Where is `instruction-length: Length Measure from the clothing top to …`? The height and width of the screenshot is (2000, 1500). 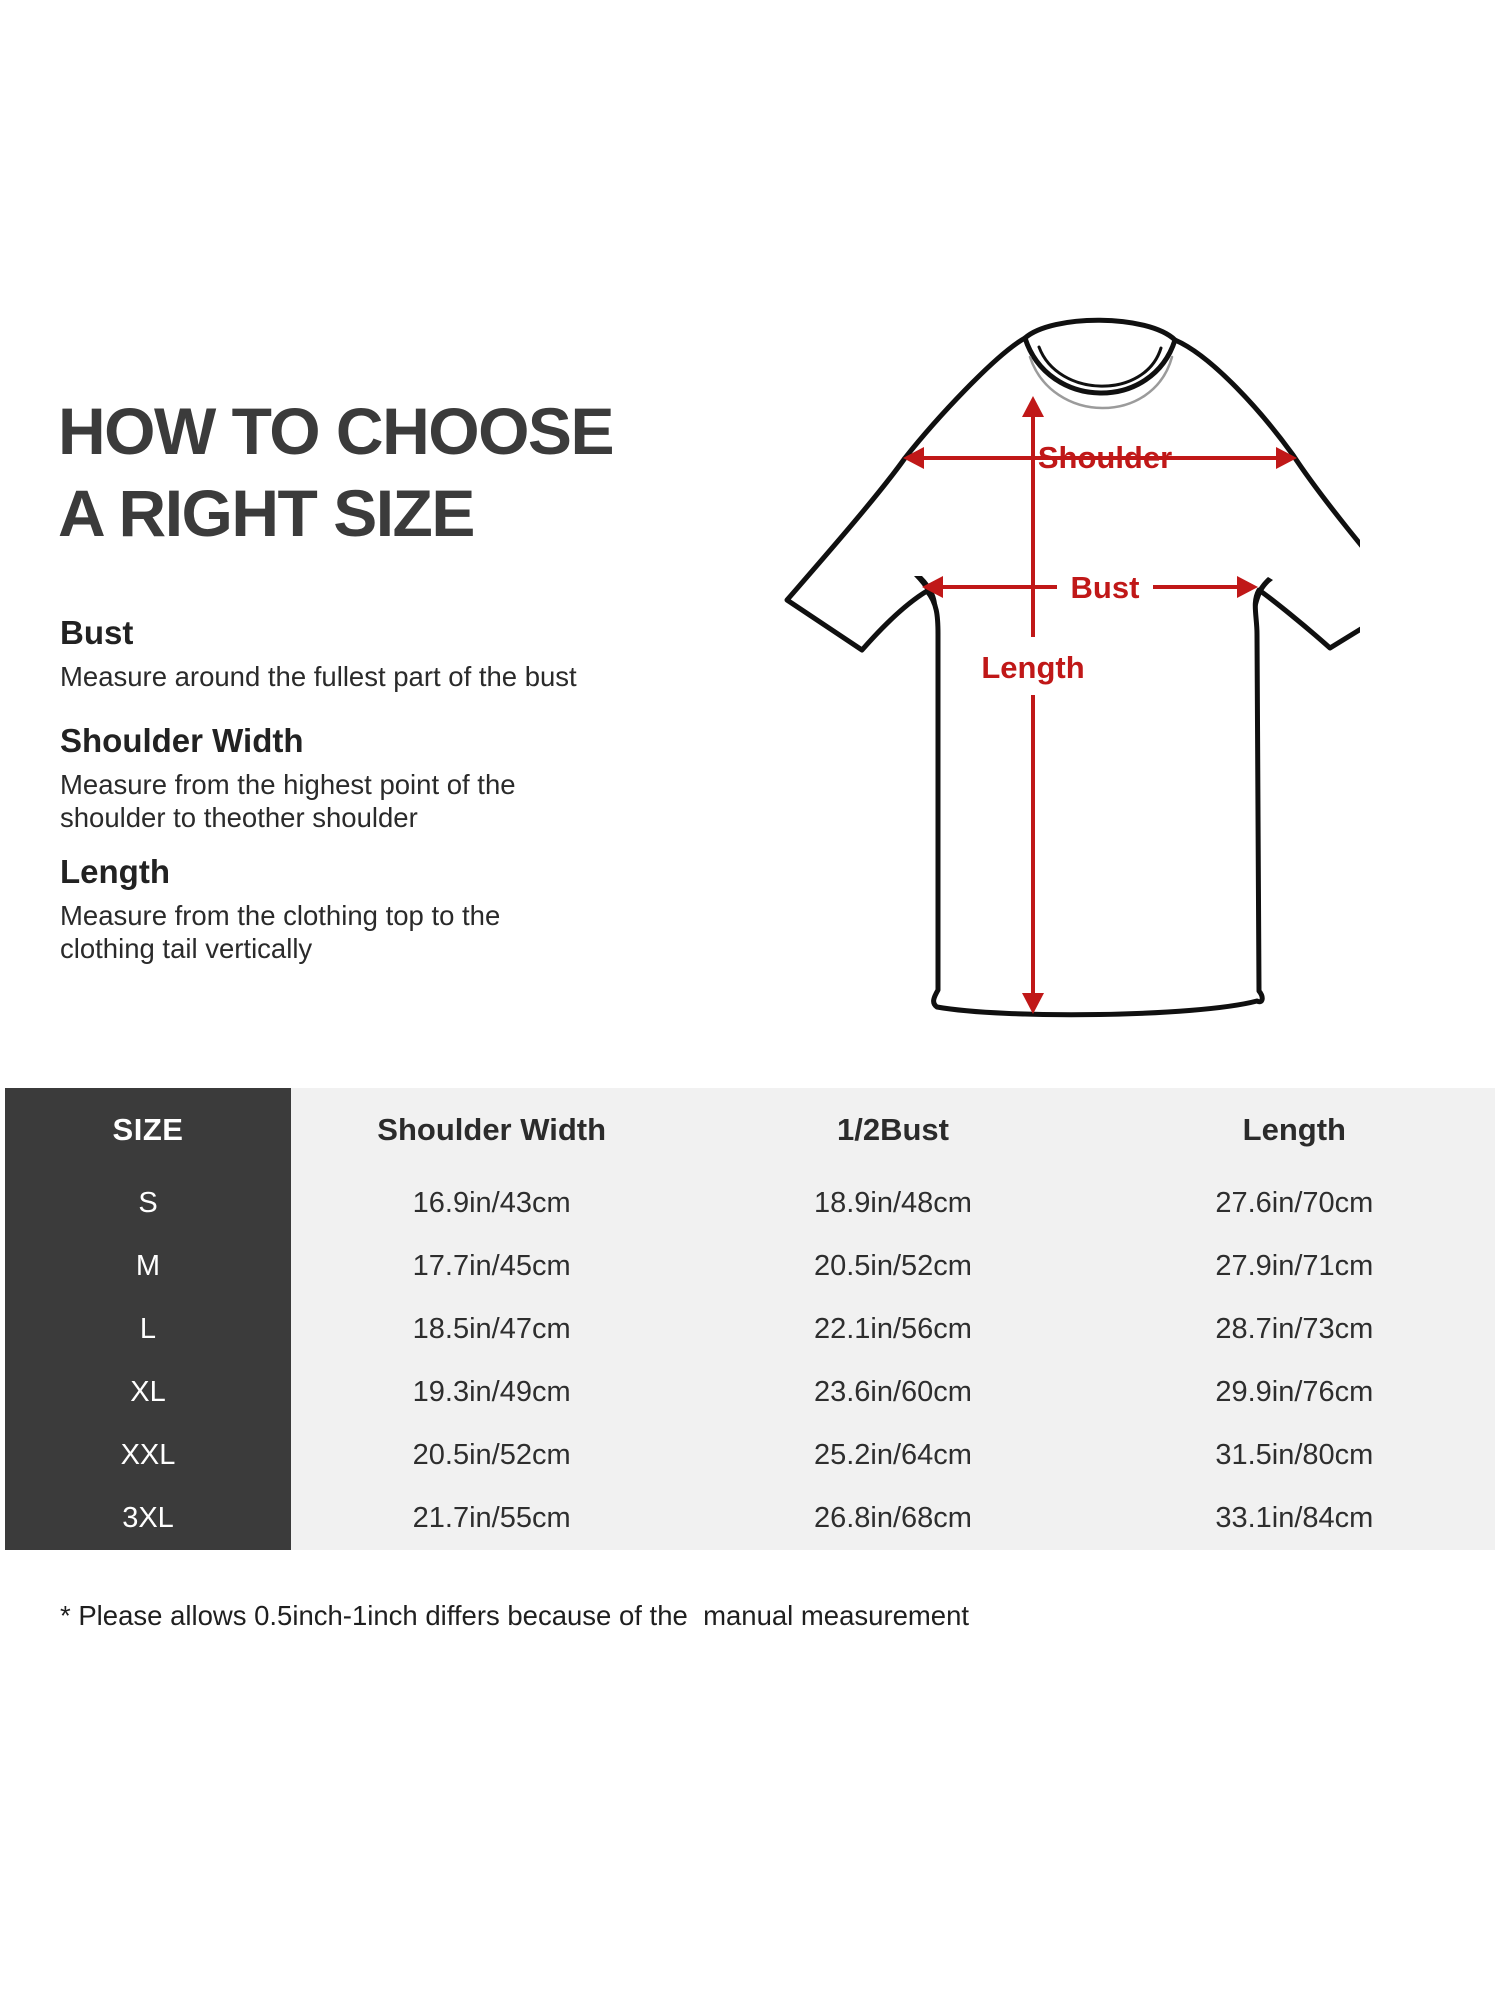
instruction-length: Length Measure from the clothing top to … is located at coordinates (340, 909).